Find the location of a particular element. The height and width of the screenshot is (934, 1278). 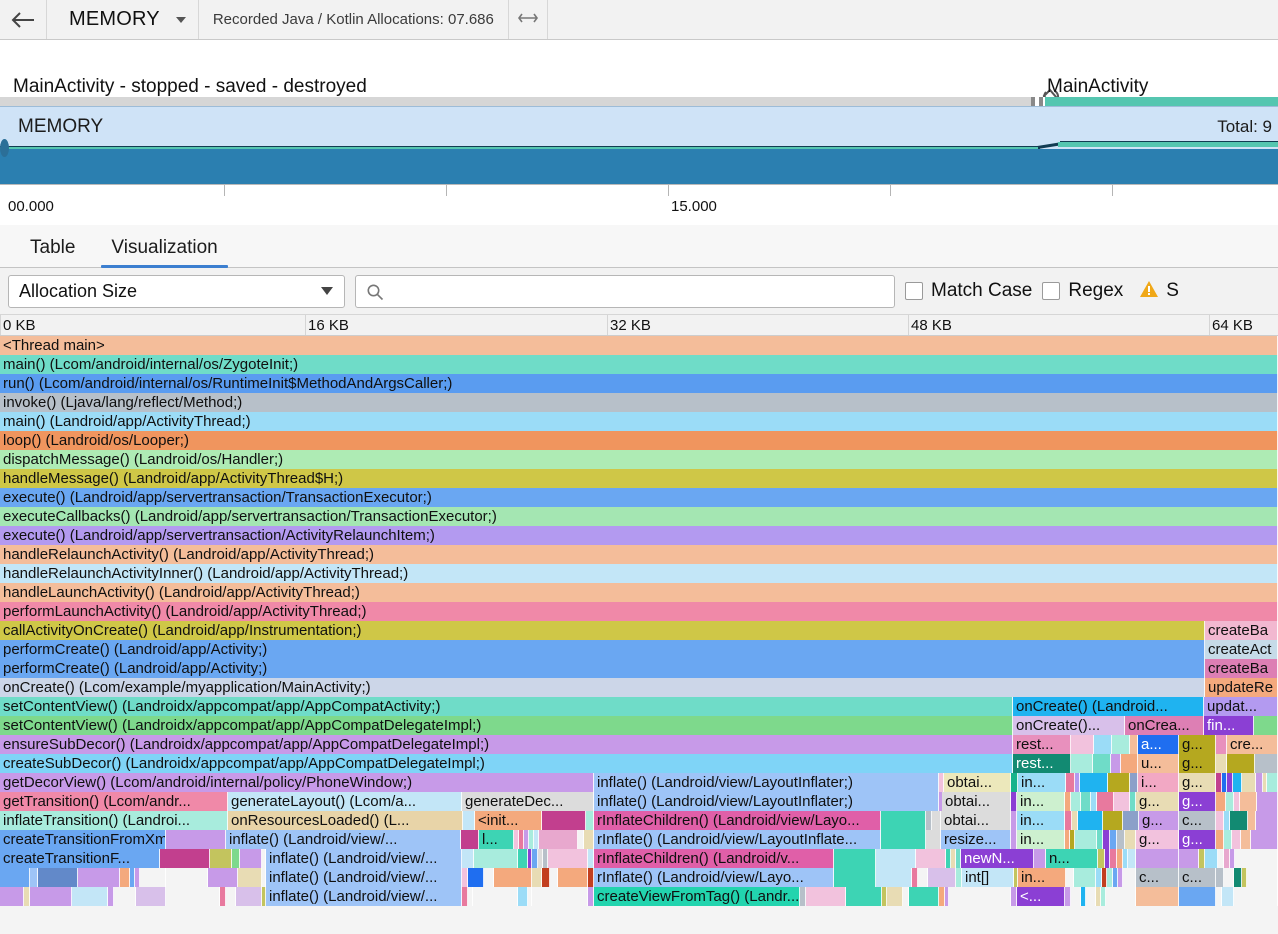

tab-visualization: Visualization is located at coordinates (164, 253).